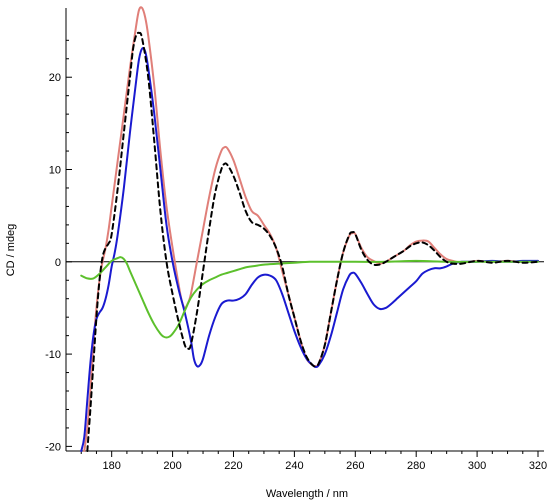  I want to click on x-tick-label: 260, so click(355, 466).